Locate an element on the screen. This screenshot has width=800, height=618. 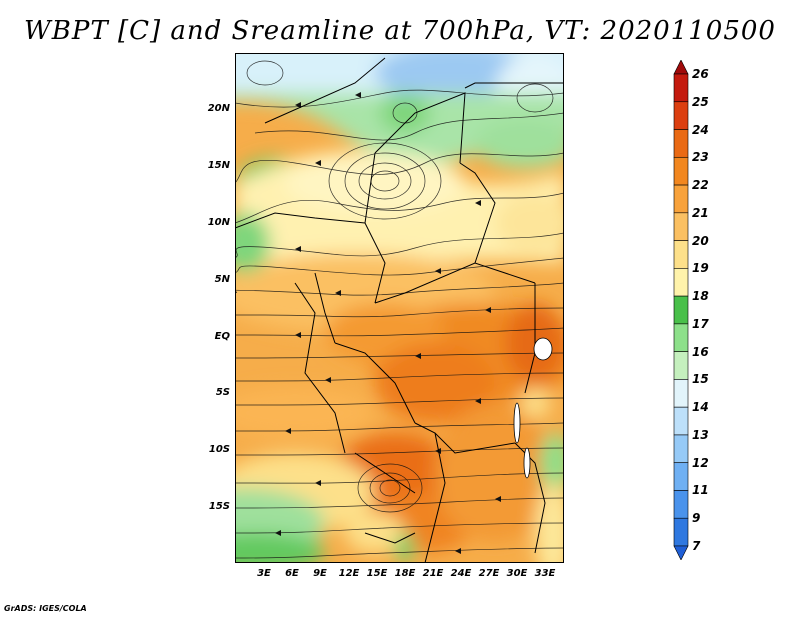
lon-label-27e: 27E is located at coordinates (489, 573).